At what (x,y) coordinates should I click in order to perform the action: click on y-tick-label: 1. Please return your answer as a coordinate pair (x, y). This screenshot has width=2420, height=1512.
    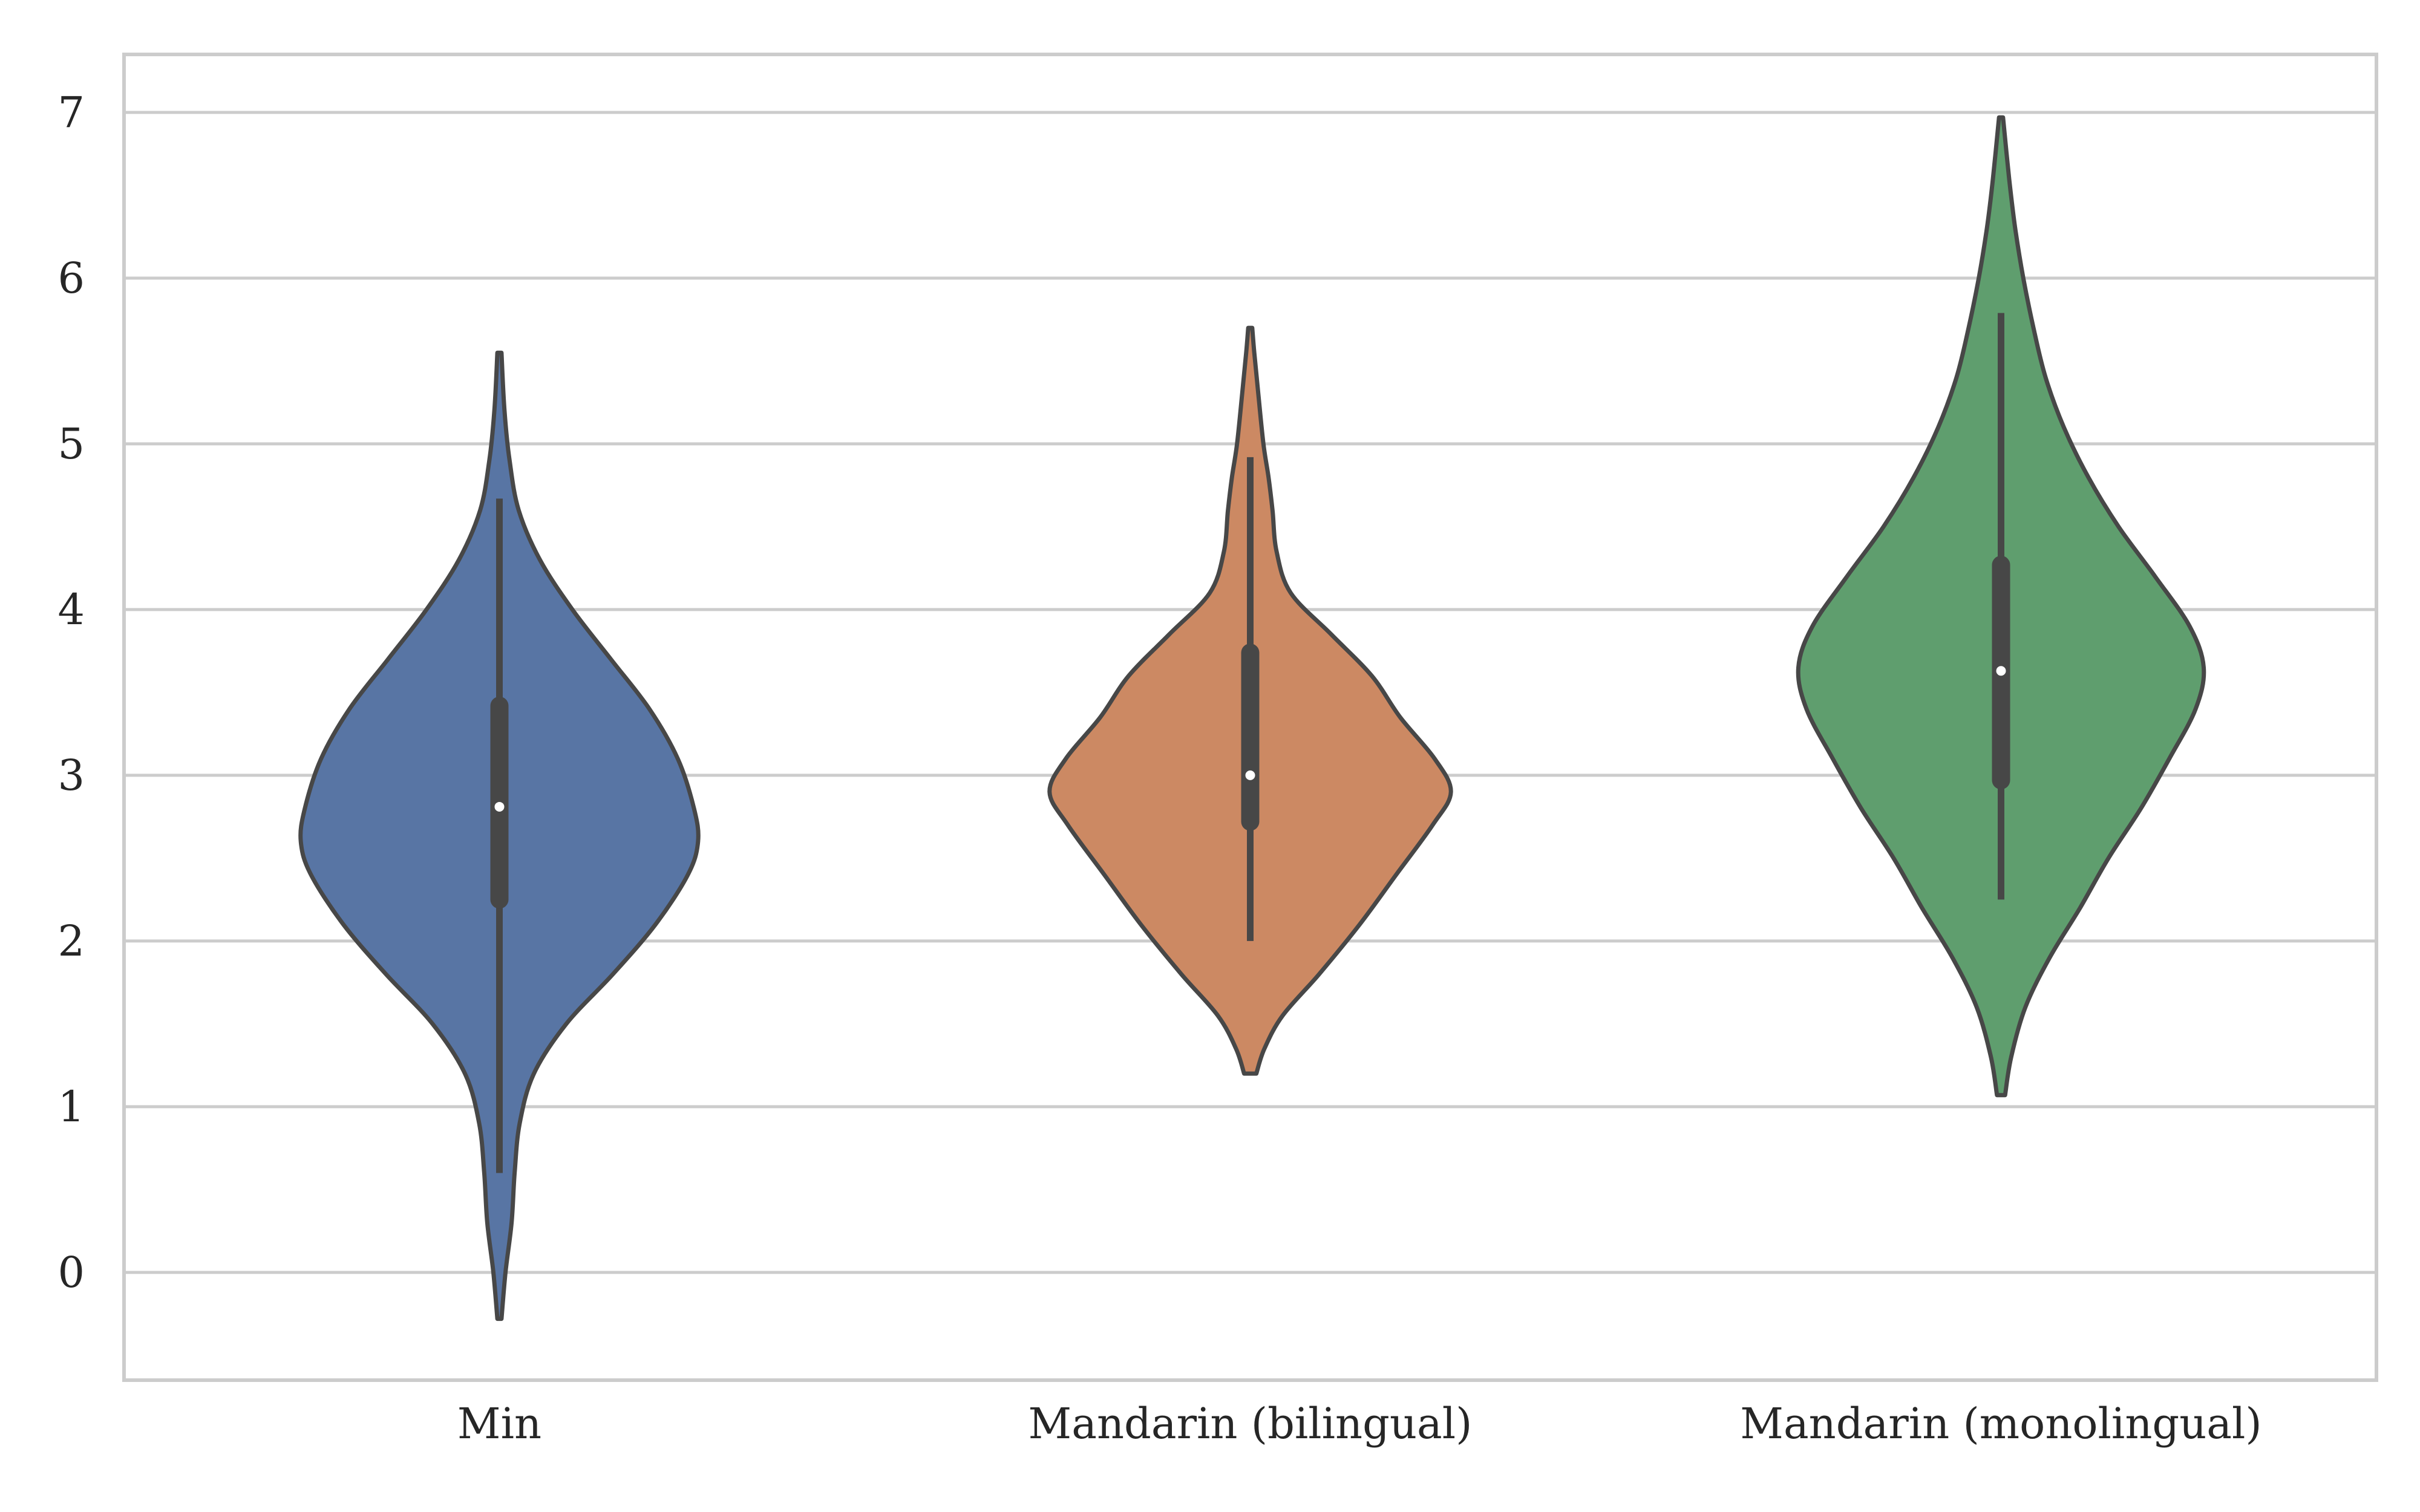
    Looking at the image, I should click on (71, 1107).